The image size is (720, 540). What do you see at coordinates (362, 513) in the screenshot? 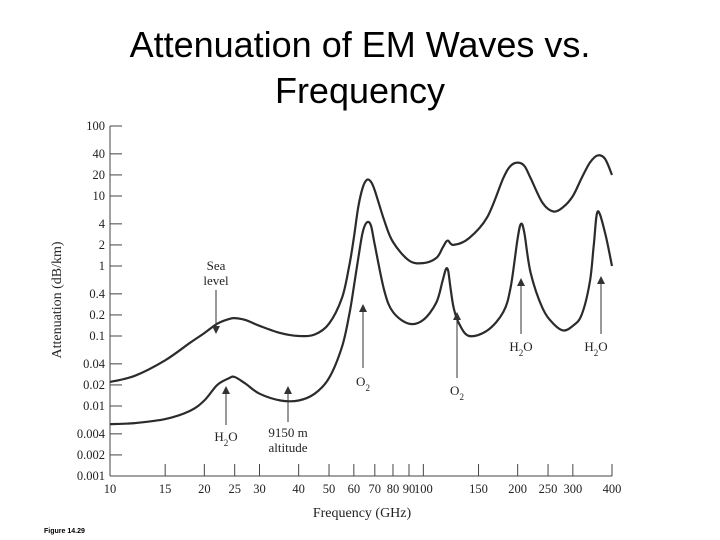
I see `x-axis-title: Frequency (GHz)` at bounding box center [362, 513].